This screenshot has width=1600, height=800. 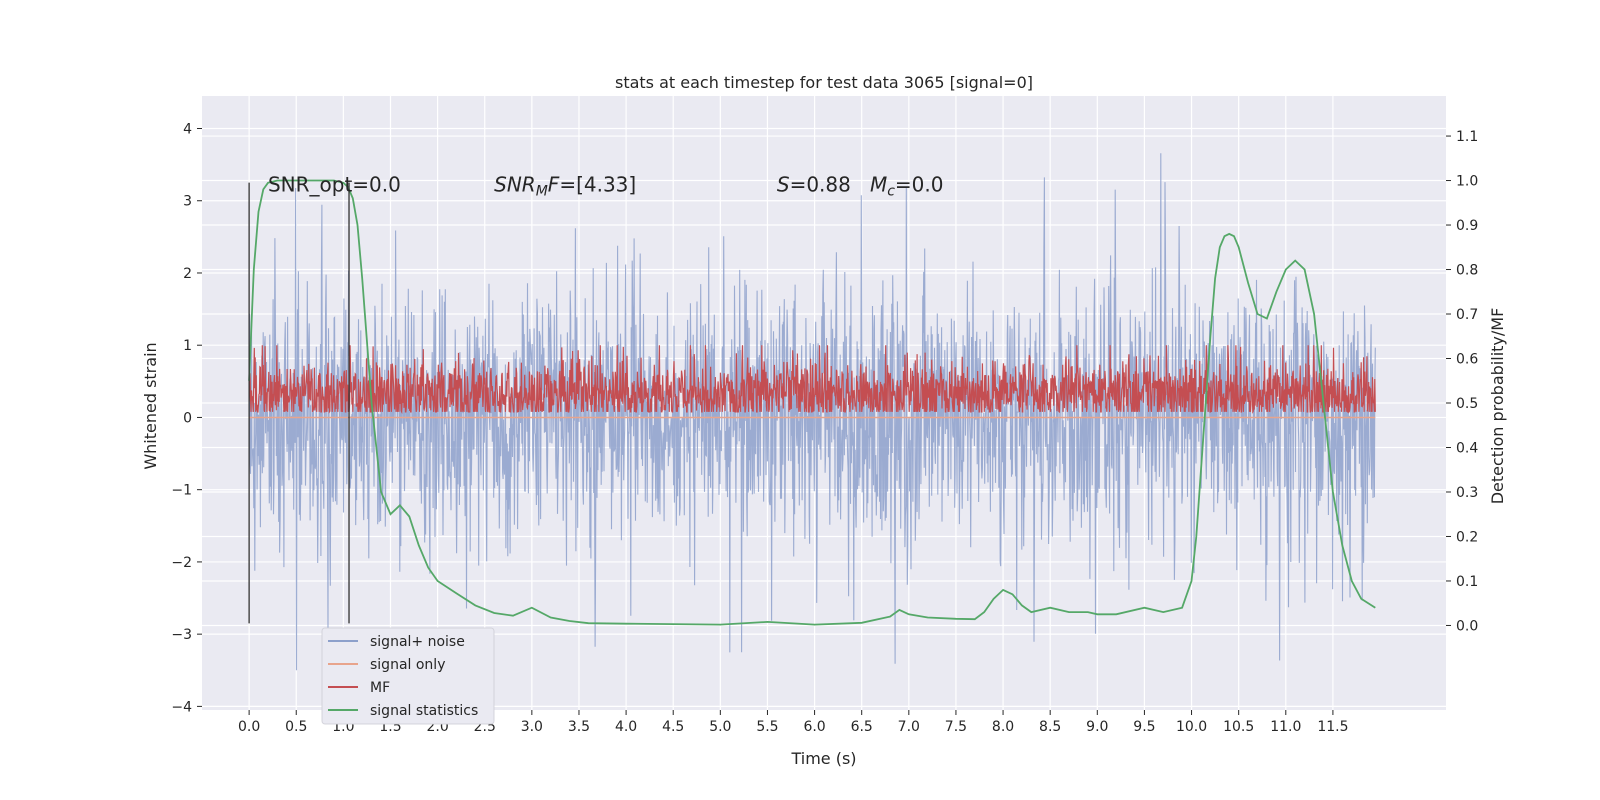 I want to click on x-tick-label: 5.5, so click(x=767, y=727).